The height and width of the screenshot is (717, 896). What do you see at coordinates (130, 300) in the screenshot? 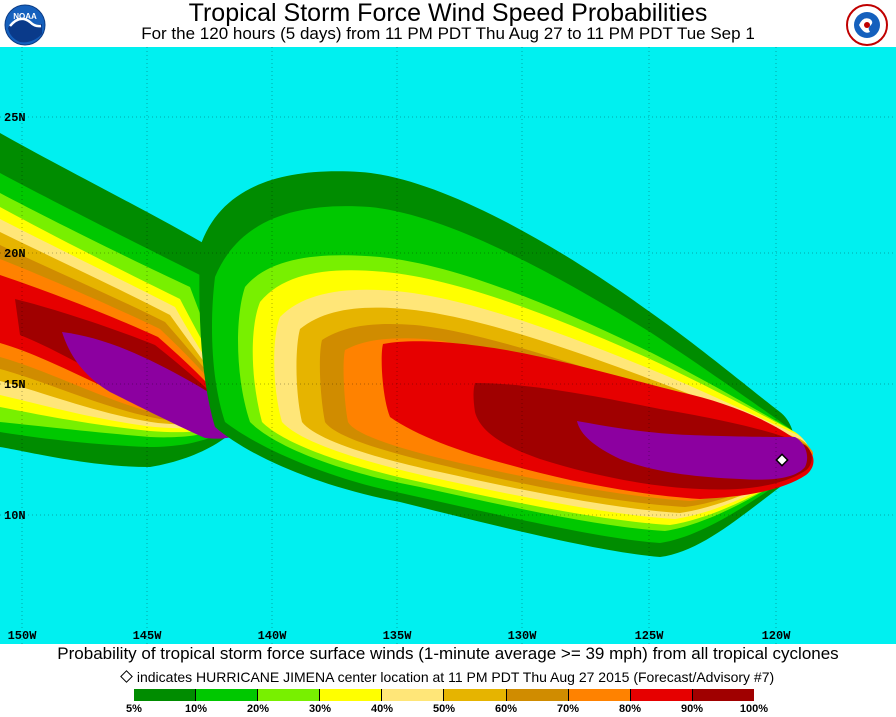
I see `western-probability-field` at bounding box center [130, 300].